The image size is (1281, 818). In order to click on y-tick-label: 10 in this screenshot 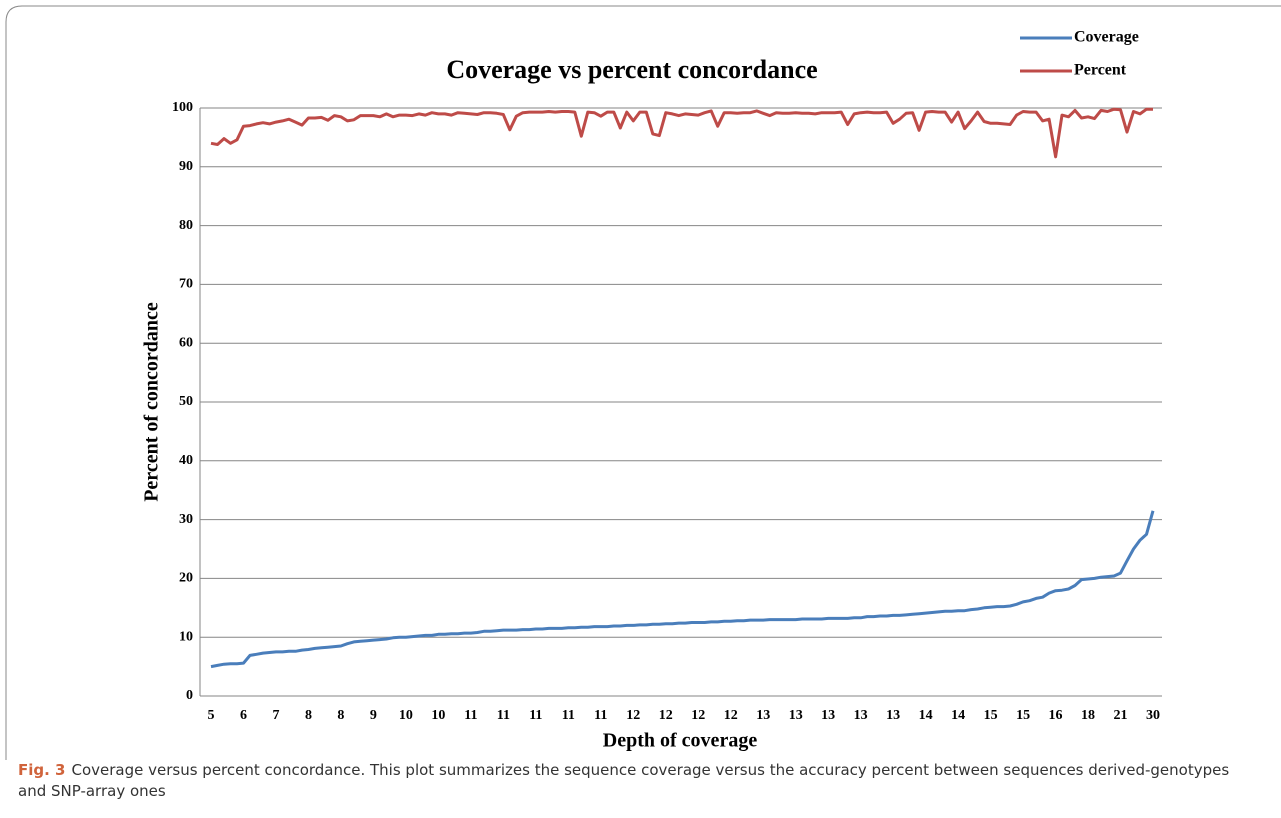, I will do `click(186, 636)`.